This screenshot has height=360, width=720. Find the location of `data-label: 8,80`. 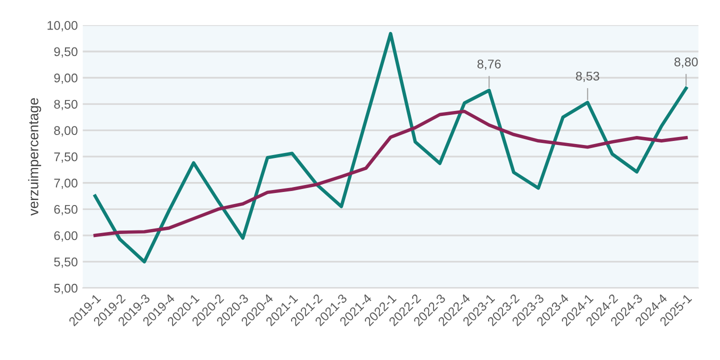

data-label: 8,80 is located at coordinates (686, 63).